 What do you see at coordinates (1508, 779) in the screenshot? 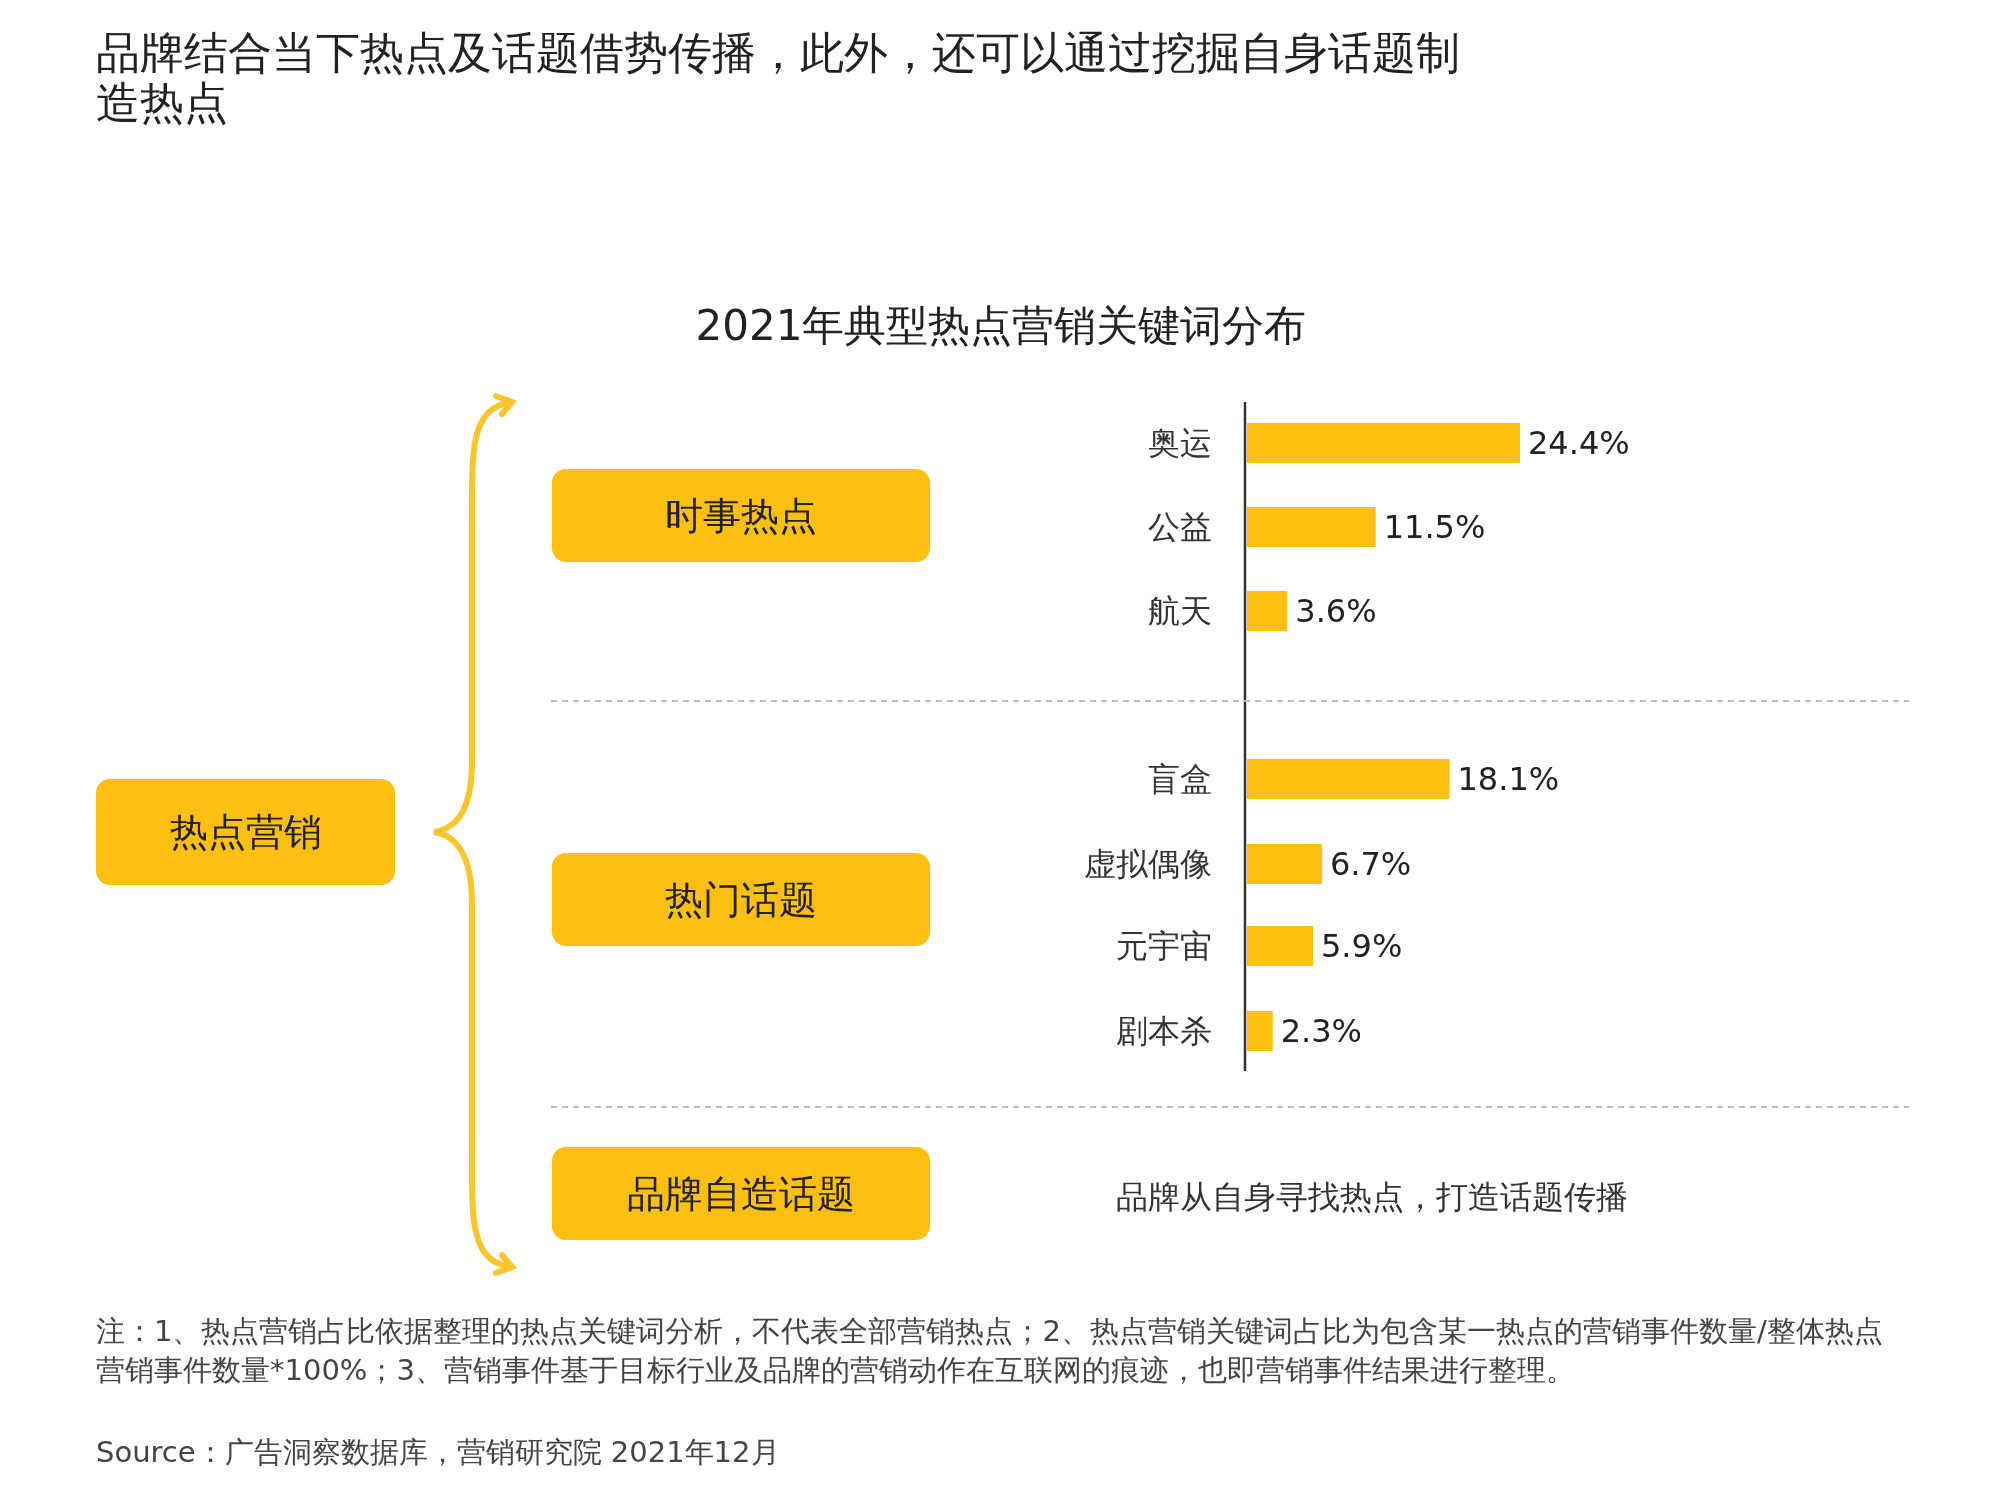
I see `data-label: 18.1%` at bounding box center [1508, 779].